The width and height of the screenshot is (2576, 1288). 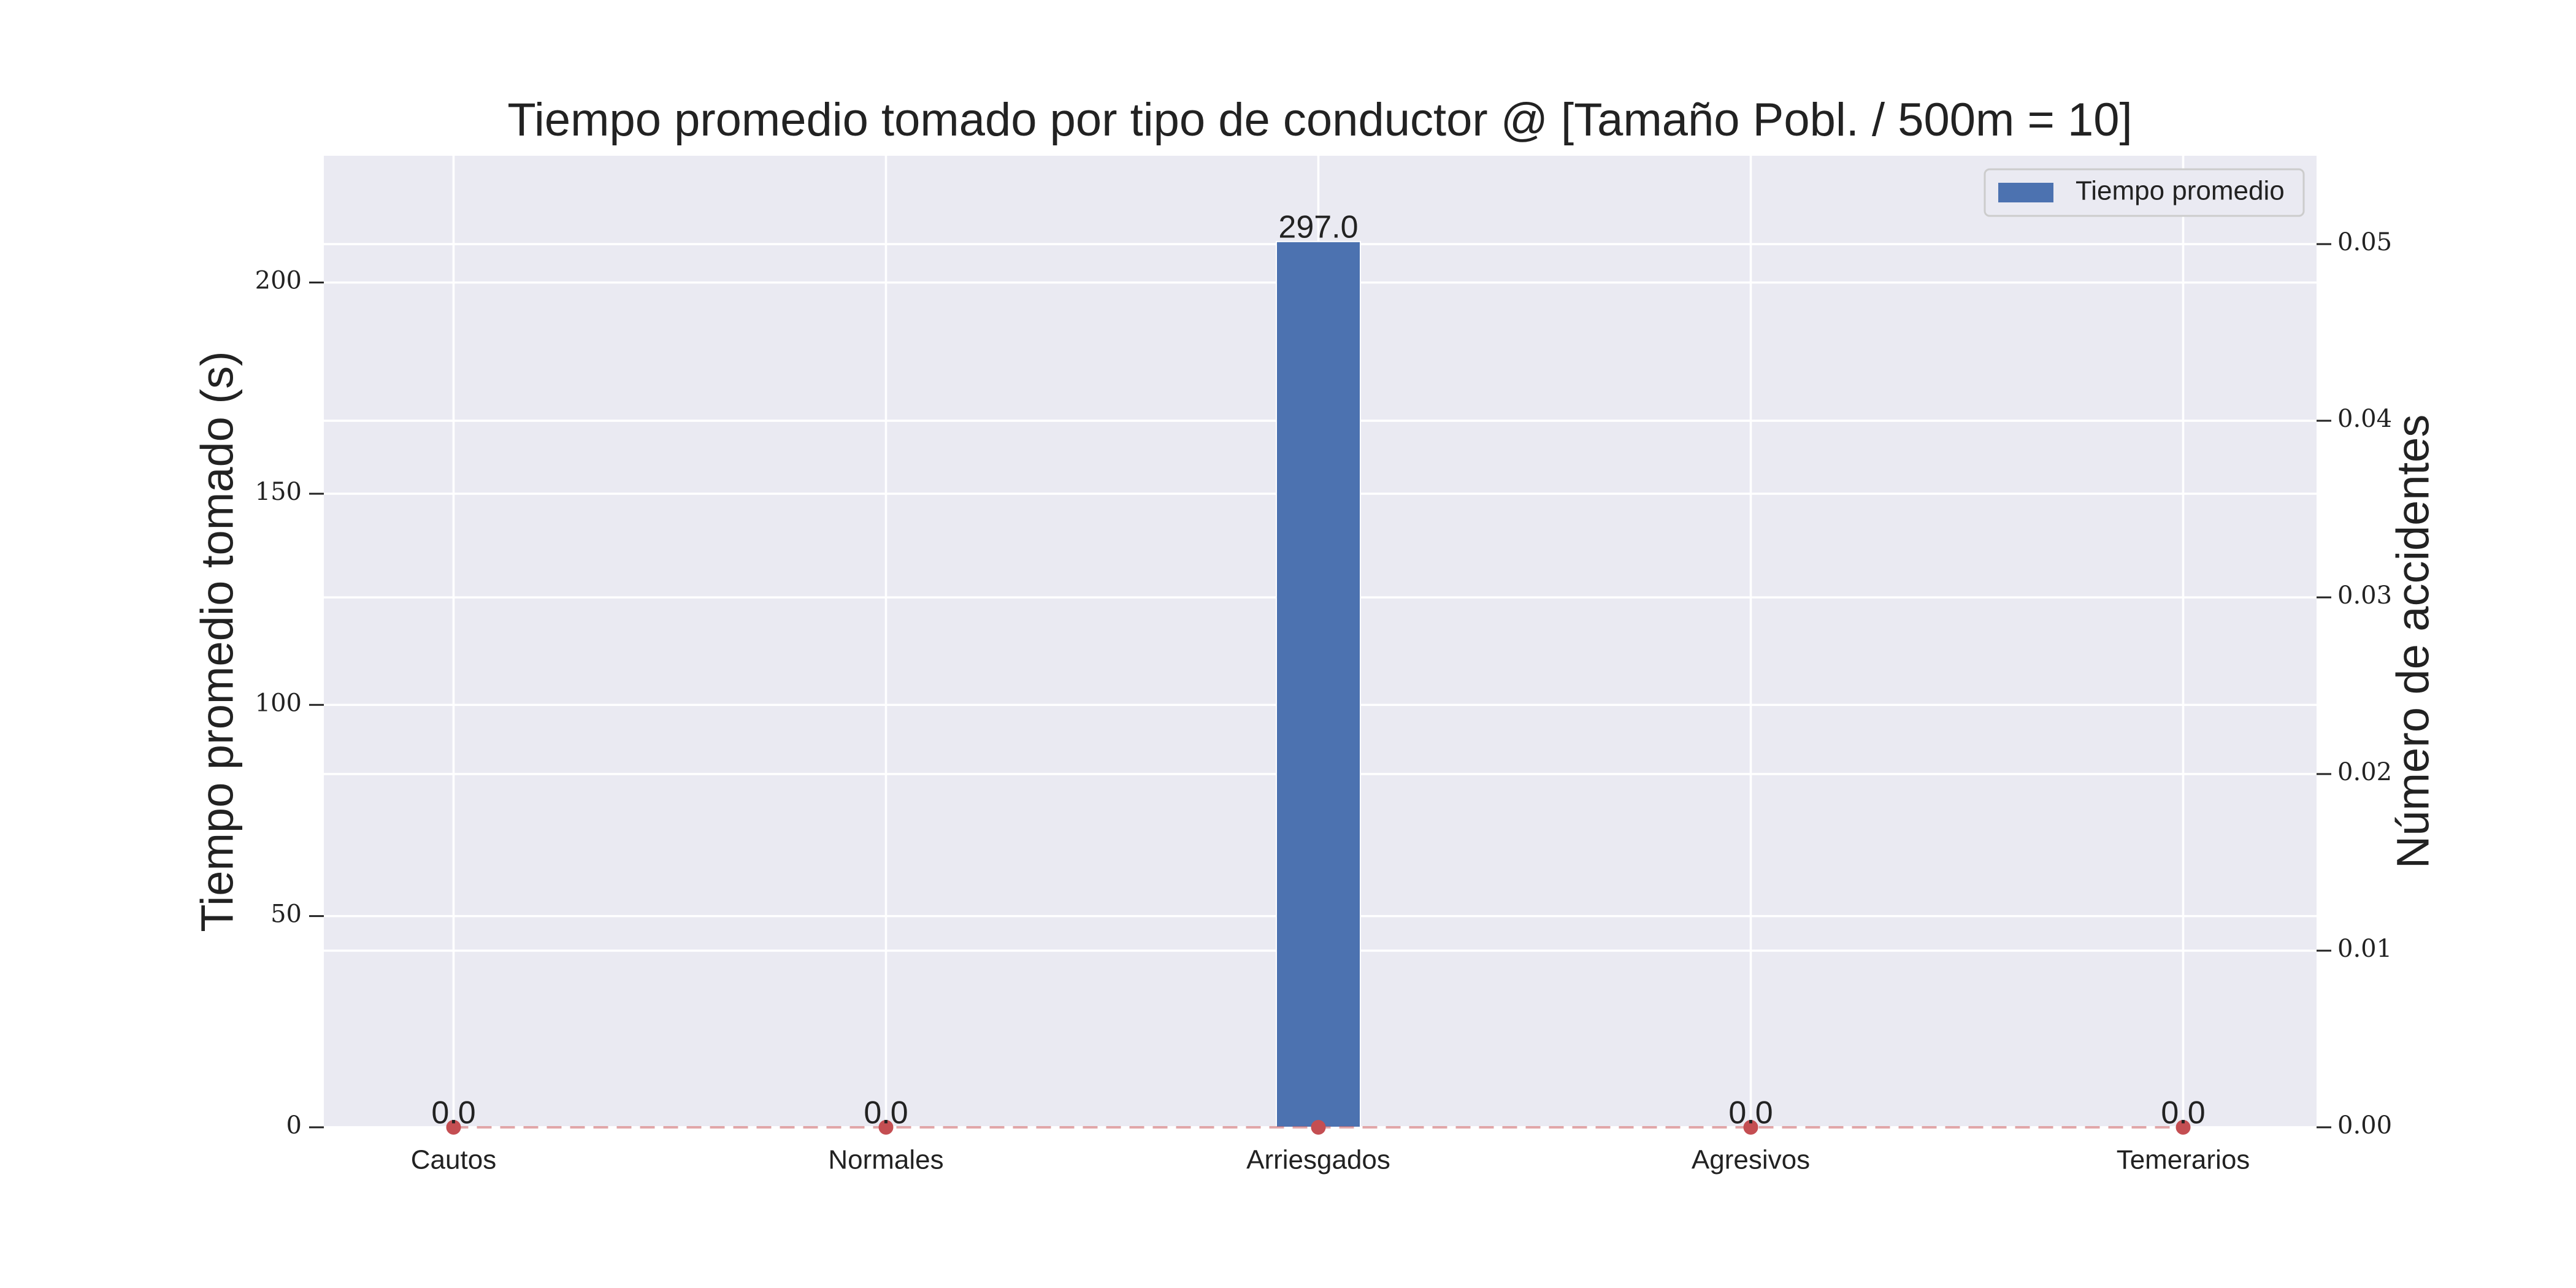 I want to click on legend-box, so click(x=2144, y=192).